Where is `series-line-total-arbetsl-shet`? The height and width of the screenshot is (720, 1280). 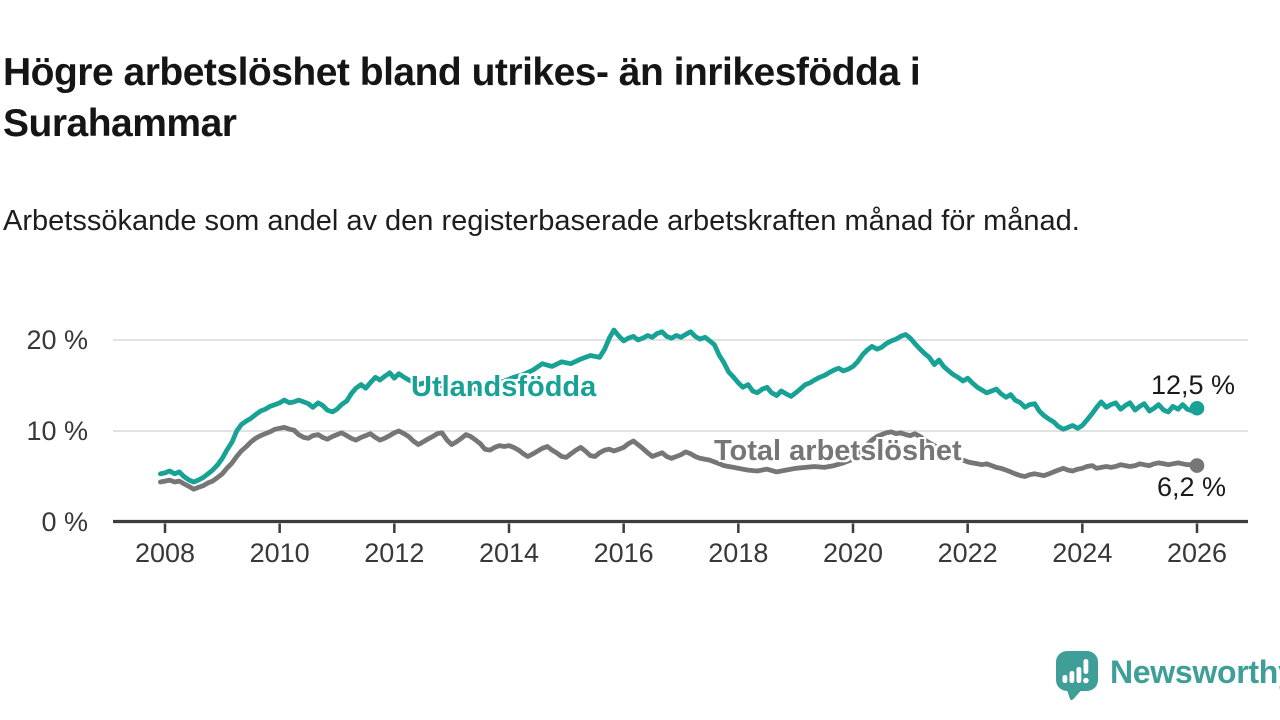 series-line-total-arbetsl-shet is located at coordinates (678, 458).